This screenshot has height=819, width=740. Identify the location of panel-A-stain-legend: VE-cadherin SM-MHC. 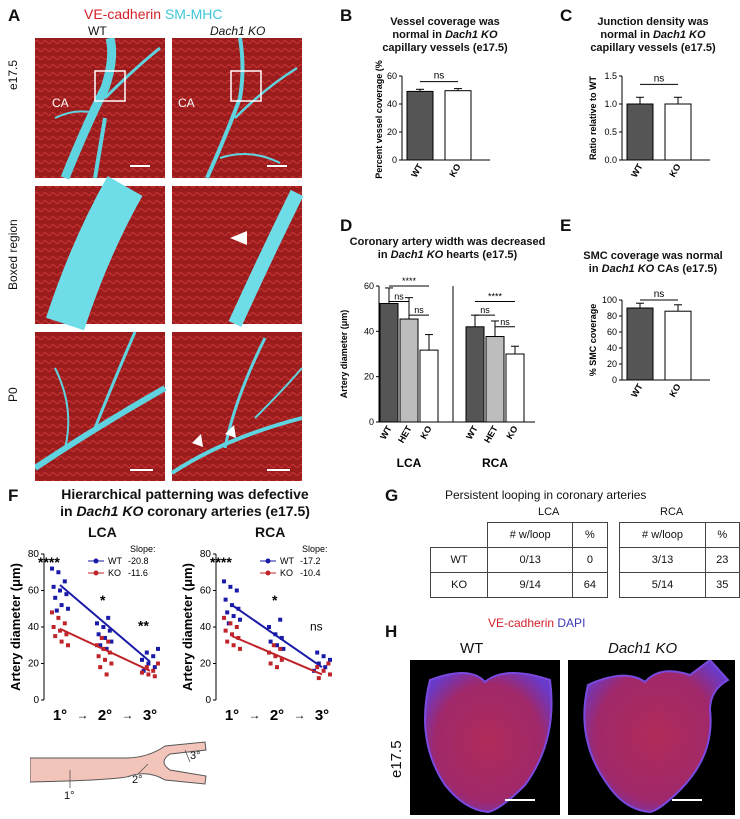
(153, 14).